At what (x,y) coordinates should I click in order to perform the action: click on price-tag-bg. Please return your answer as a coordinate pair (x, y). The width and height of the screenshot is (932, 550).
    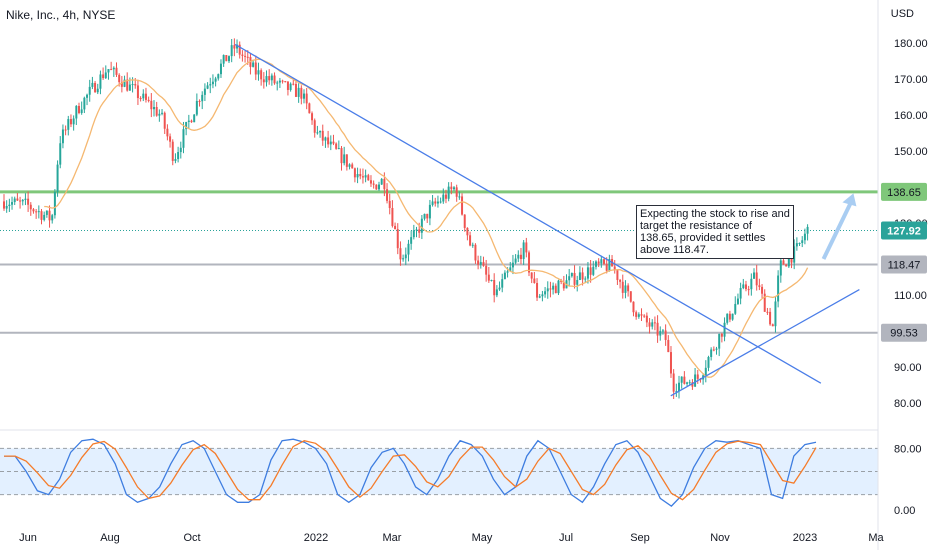
    Looking at the image, I should click on (904, 264).